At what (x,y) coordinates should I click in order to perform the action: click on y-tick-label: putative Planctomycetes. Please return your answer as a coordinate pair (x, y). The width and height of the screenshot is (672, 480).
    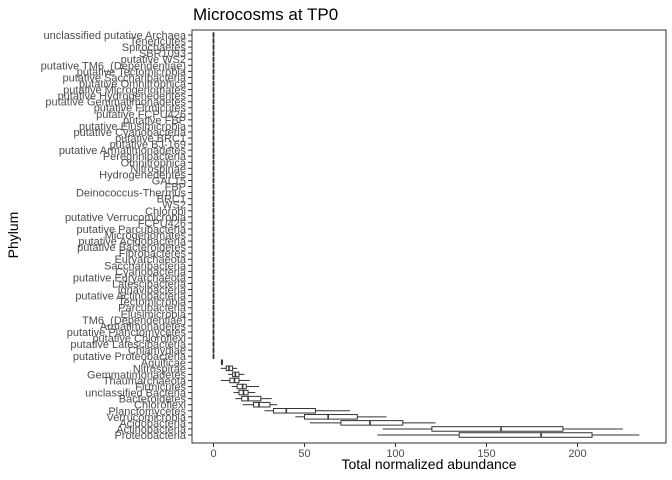
    Looking at the image, I should click on (127, 333).